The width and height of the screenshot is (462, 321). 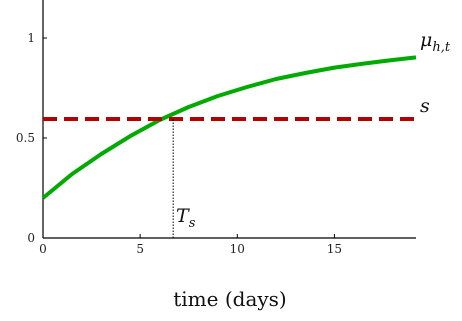 What do you see at coordinates (334, 249) in the screenshot?
I see `x-tick-label: 15` at bounding box center [334, 249].